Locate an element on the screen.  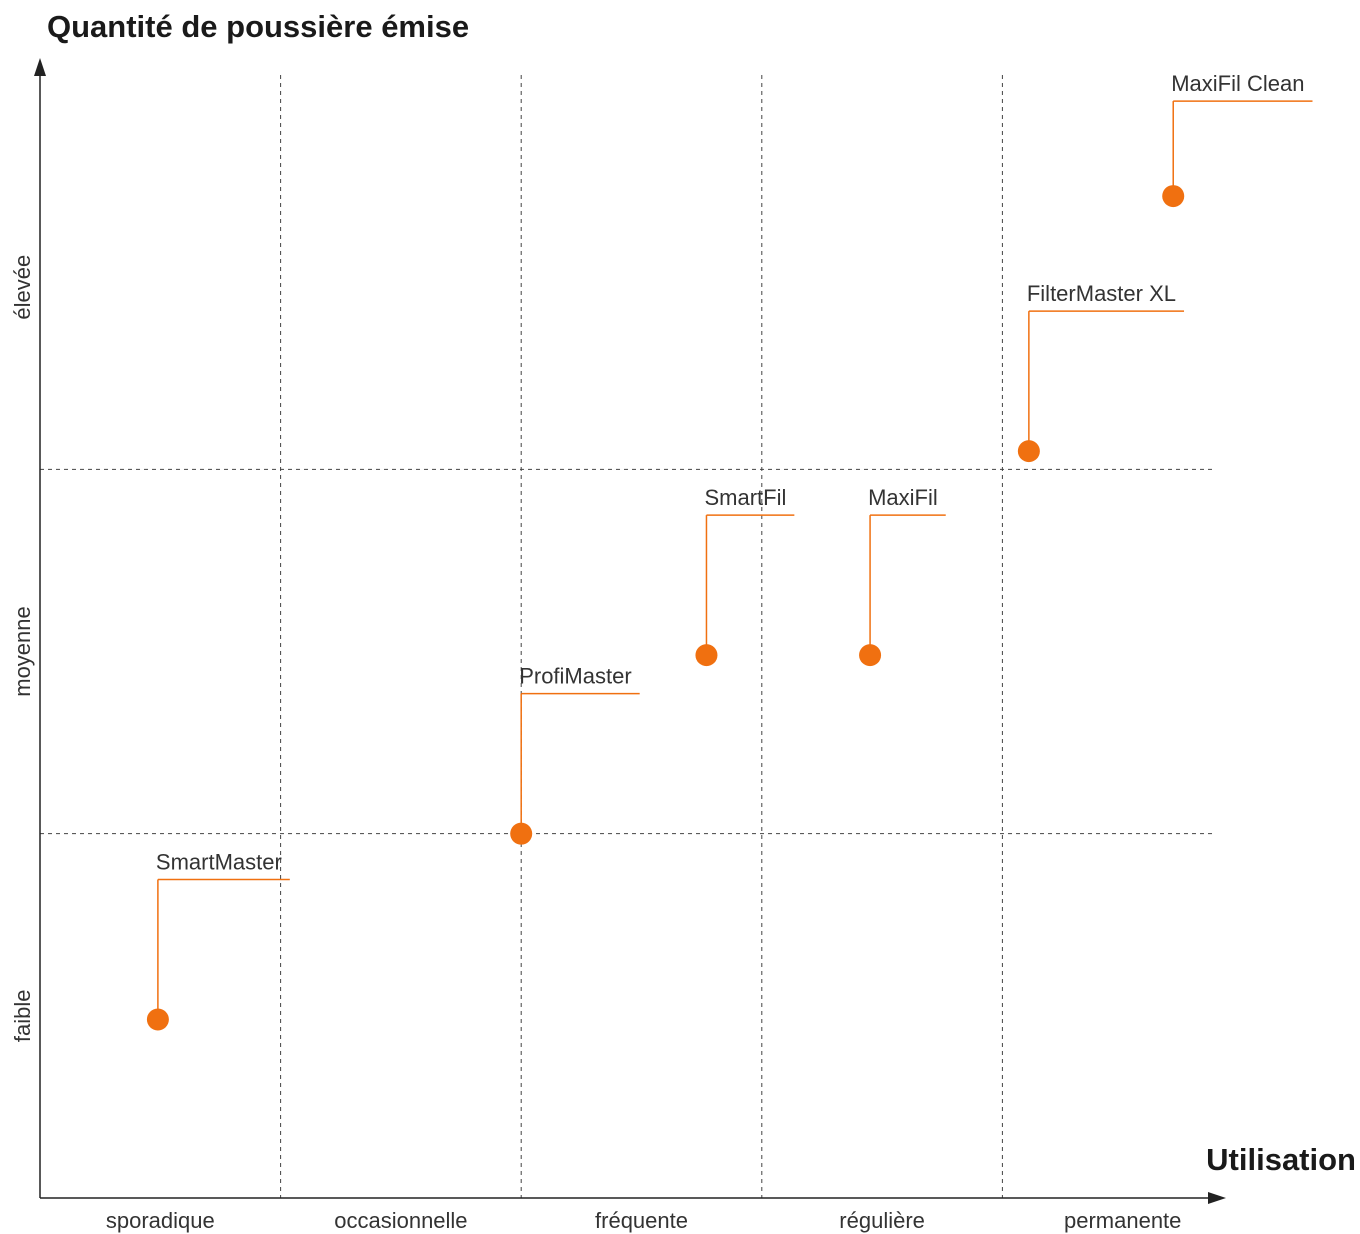
x-tick-label: permanente is located at coordinates (1122, 1220).